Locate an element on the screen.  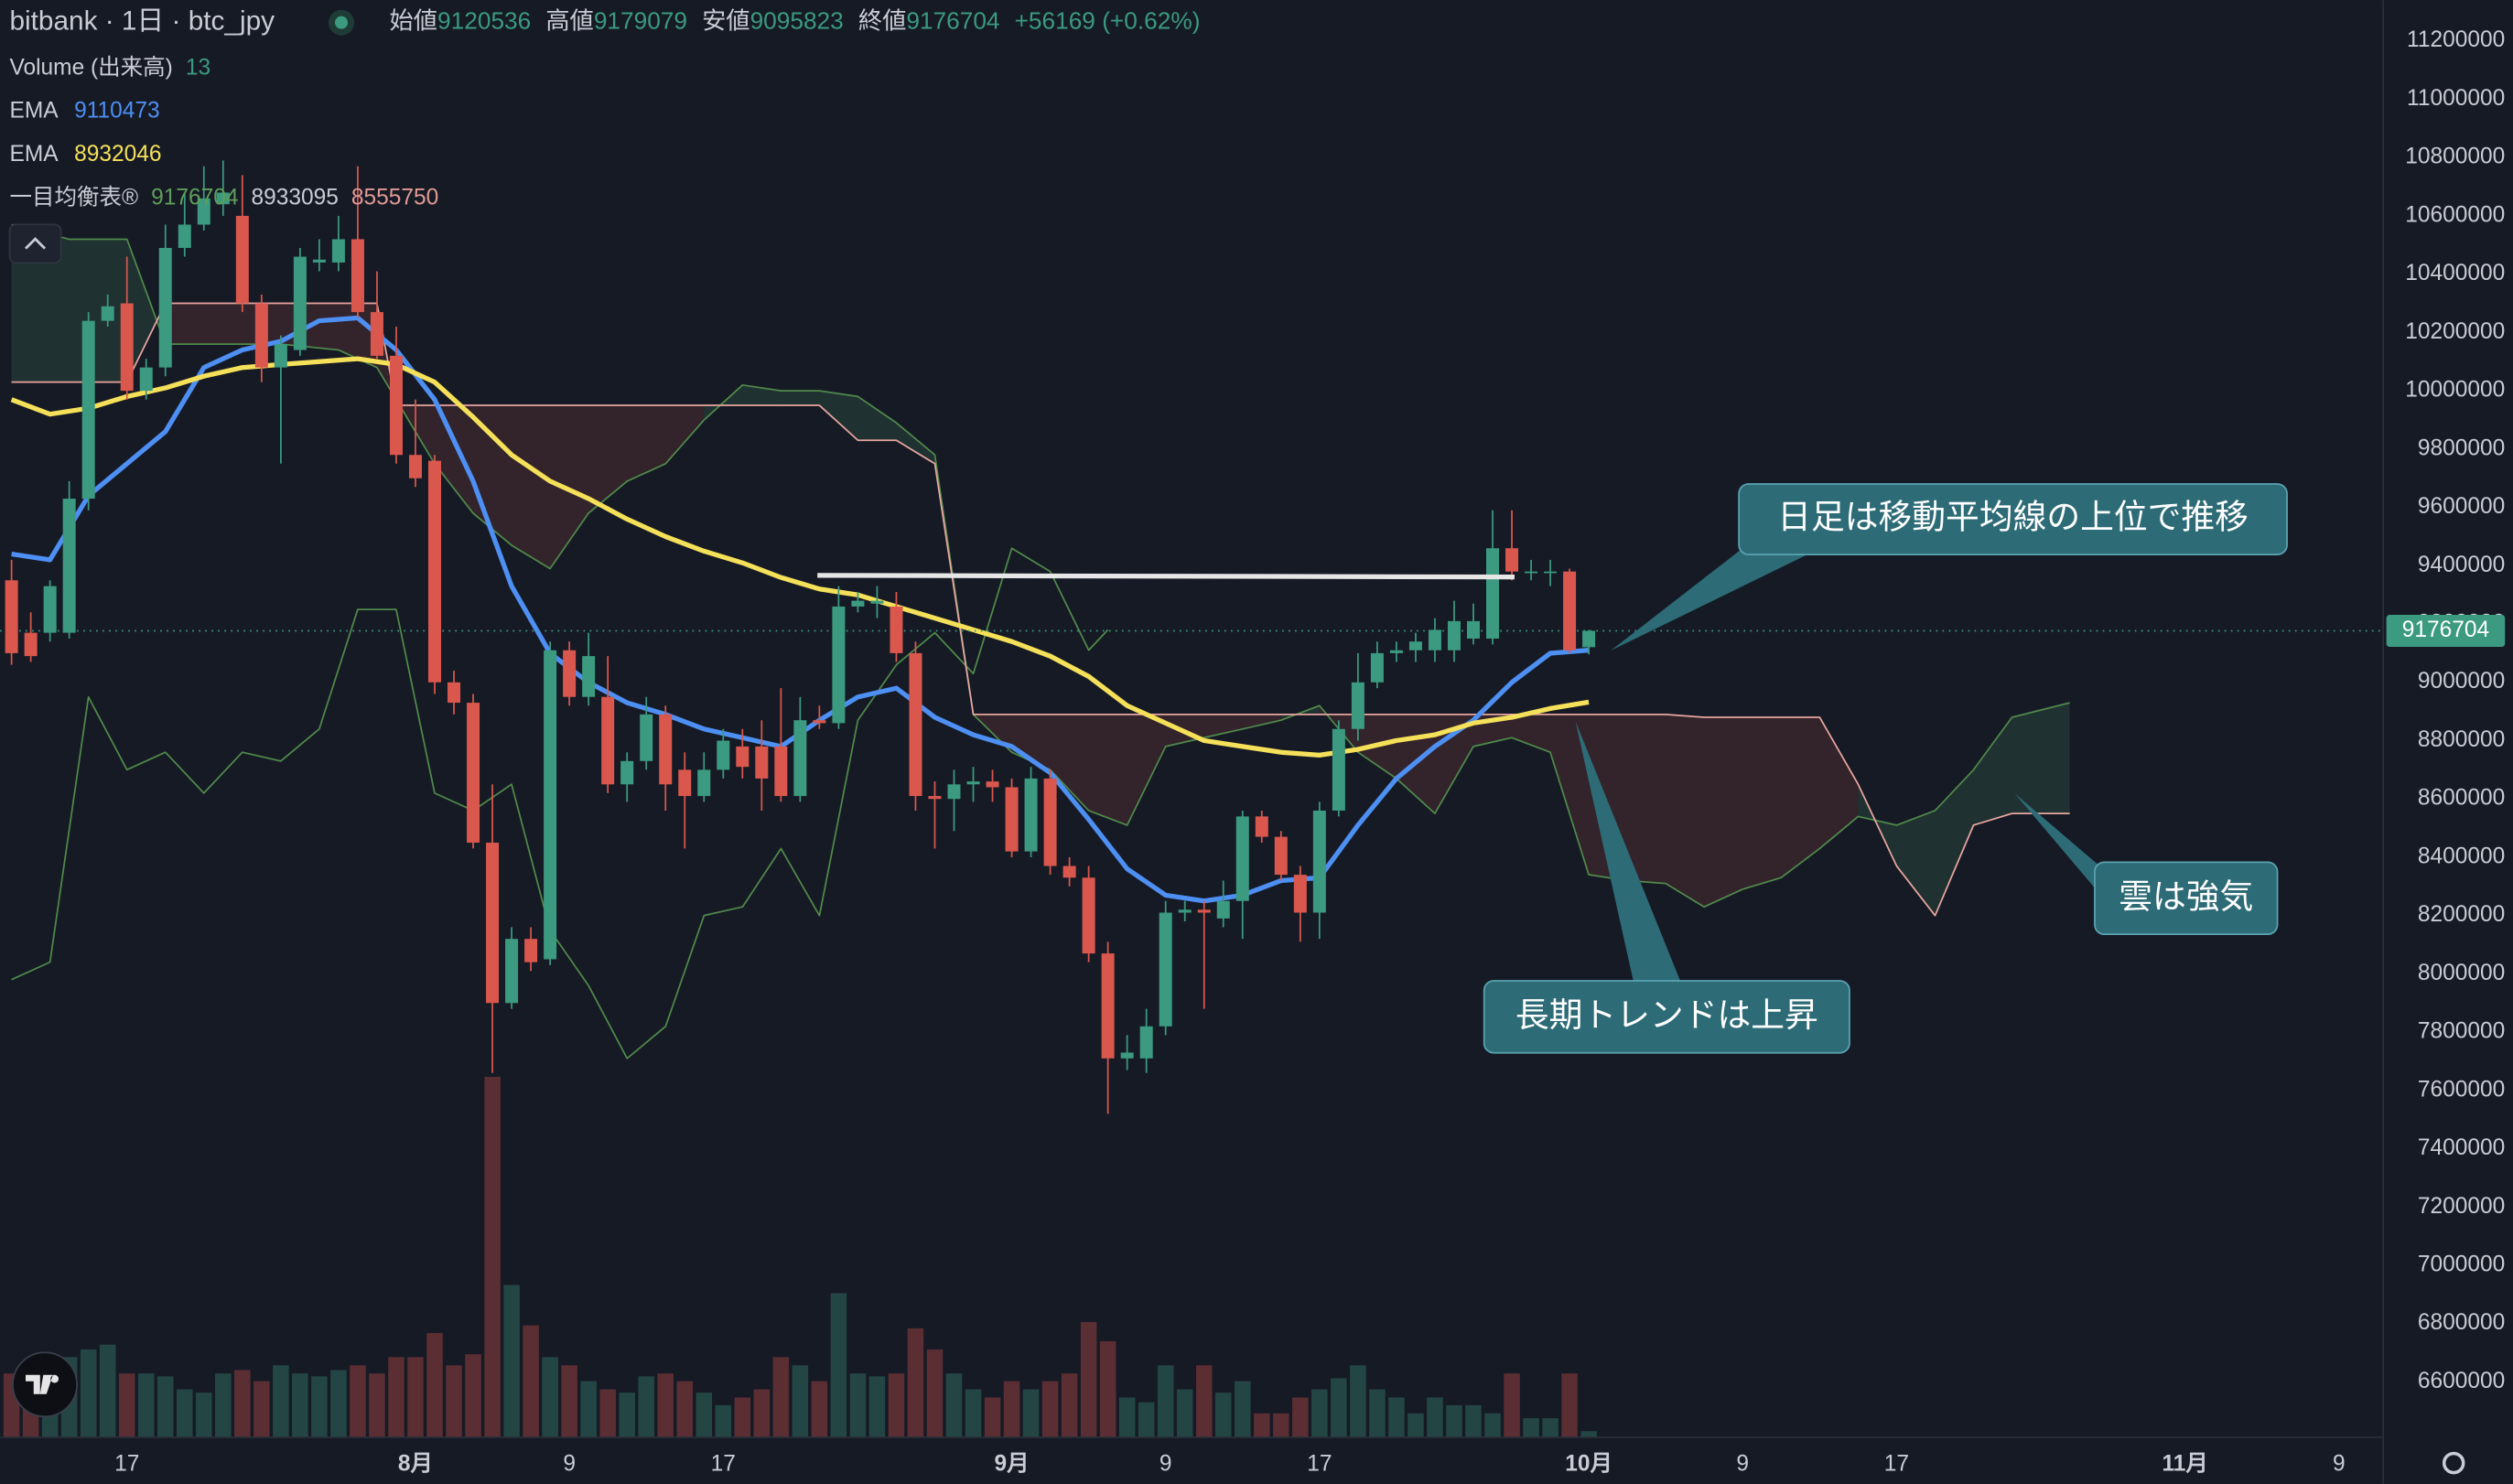
legend-value: 8933095 is located at coordinates (294, 198).